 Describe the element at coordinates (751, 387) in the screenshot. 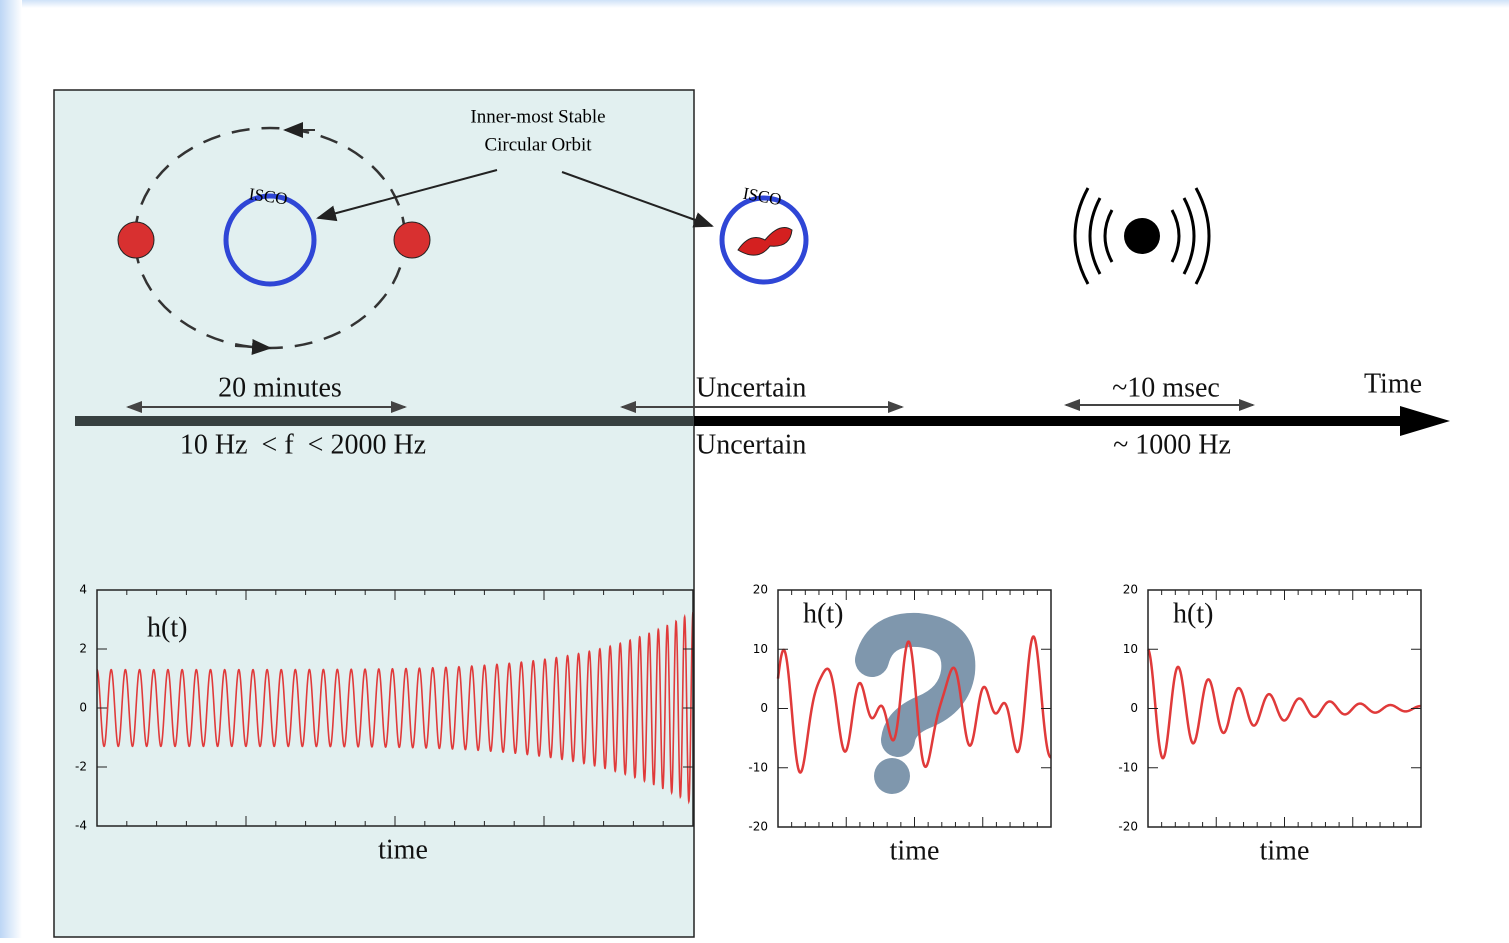

I see `duration: Uncertain` at that location.